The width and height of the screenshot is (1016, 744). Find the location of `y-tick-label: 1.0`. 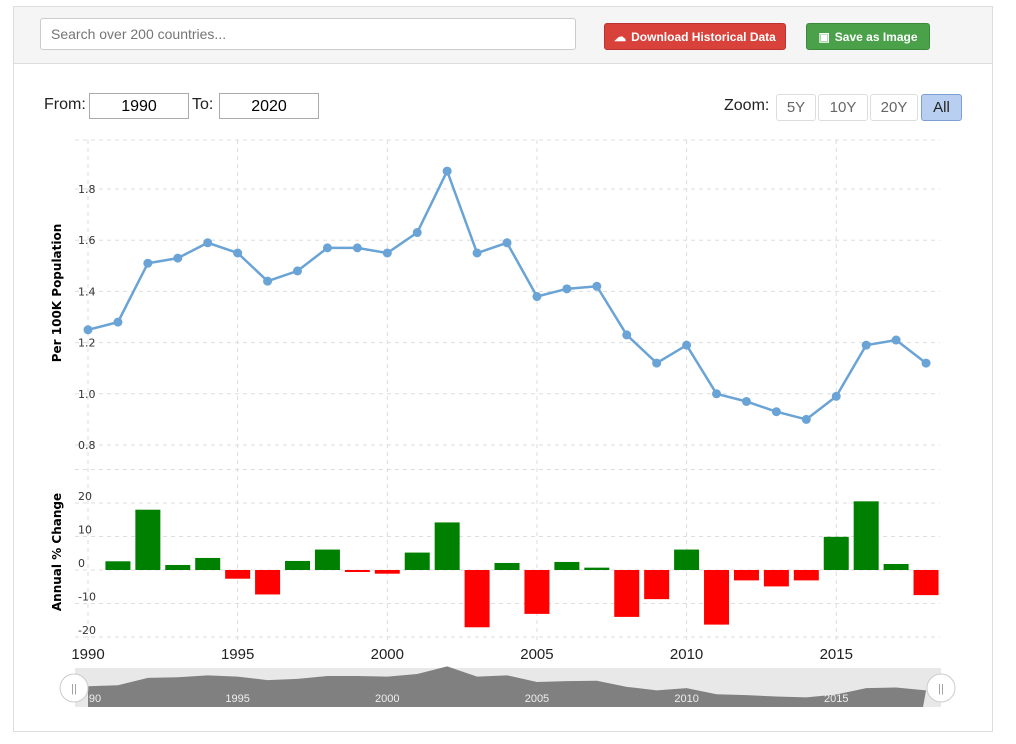

y-tick-label: 1.0 is located at coordinates (87, 394).